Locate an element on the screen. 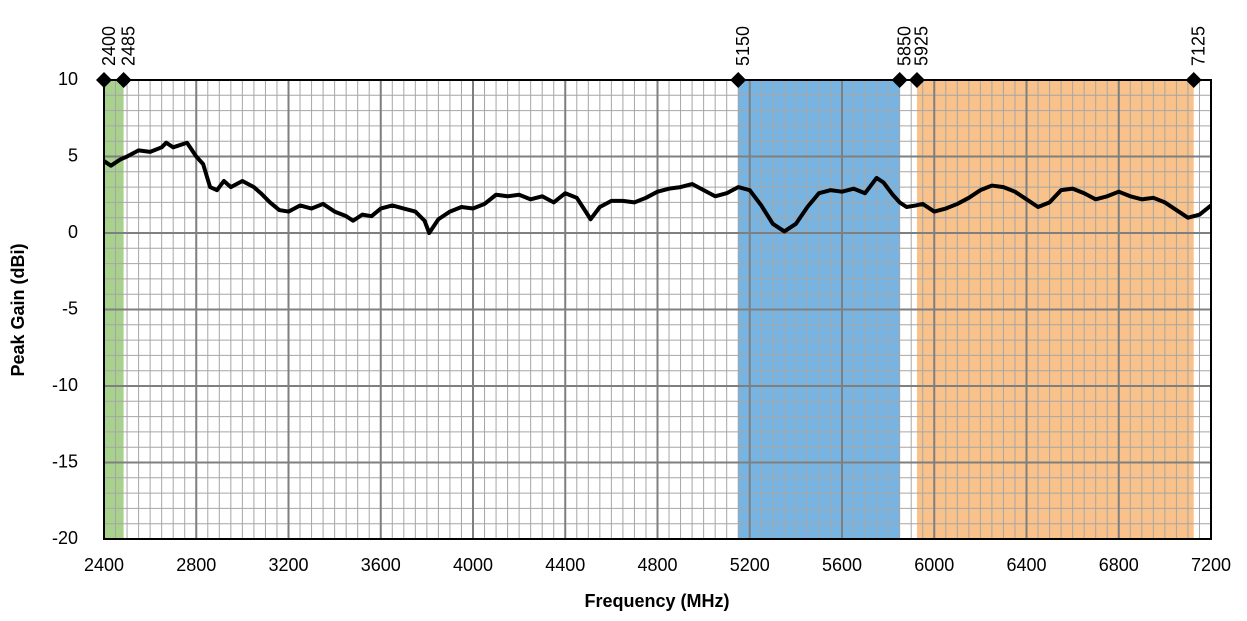  x-tick-label: 2400 is located at coordinates (104, 565).